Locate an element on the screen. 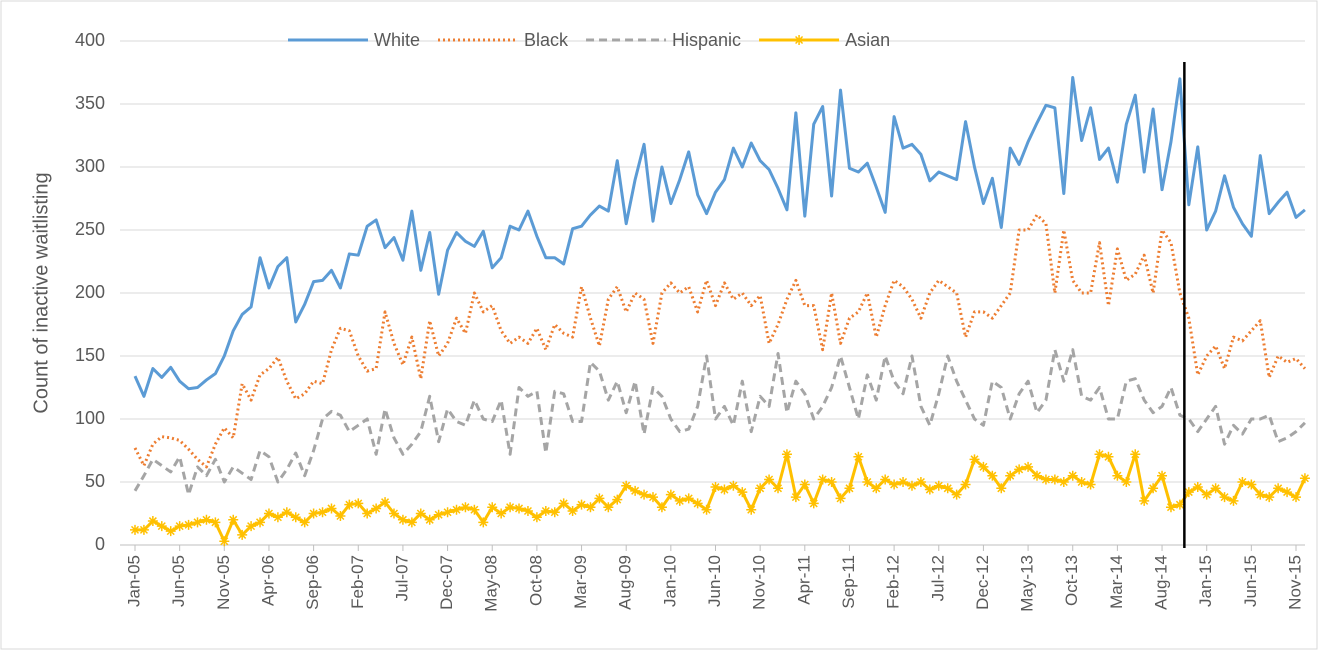 This screenshot has height=650, width=1318. y-tick-label: 0 is located at coordinates (100, 544).